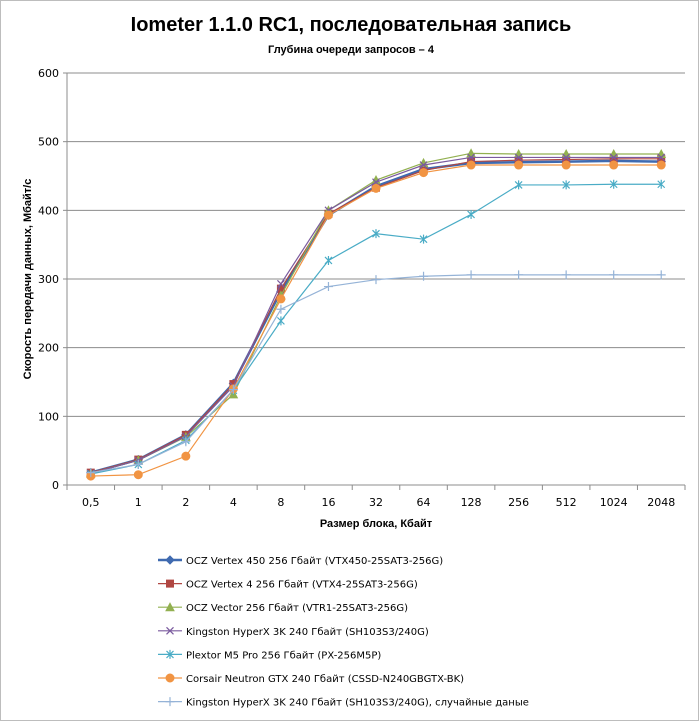 The height and width of the screenshot is (723, 700). I want to click on legend-item: Plextor M5 Pro 256 Гбайт (PX-256M5P), so click(269, 655).